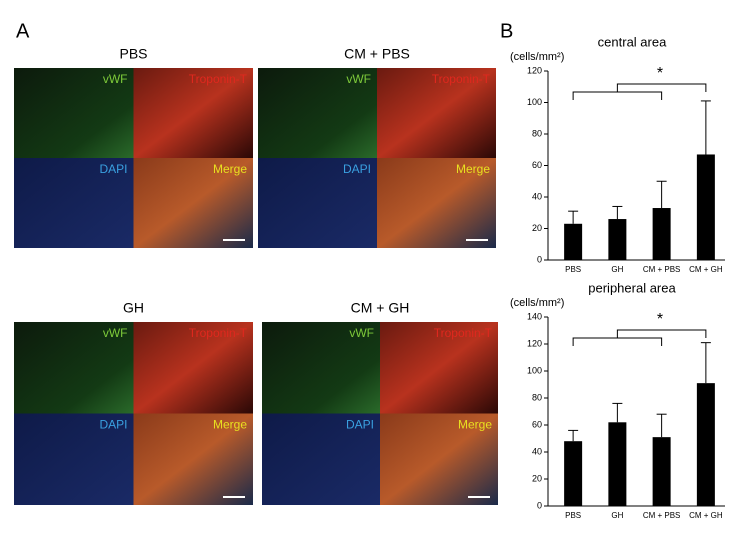  What do you see at coordinates (632, 287) in the screenshot?
I see `chart-title: peripheral area` at bounding box center [632, 287].